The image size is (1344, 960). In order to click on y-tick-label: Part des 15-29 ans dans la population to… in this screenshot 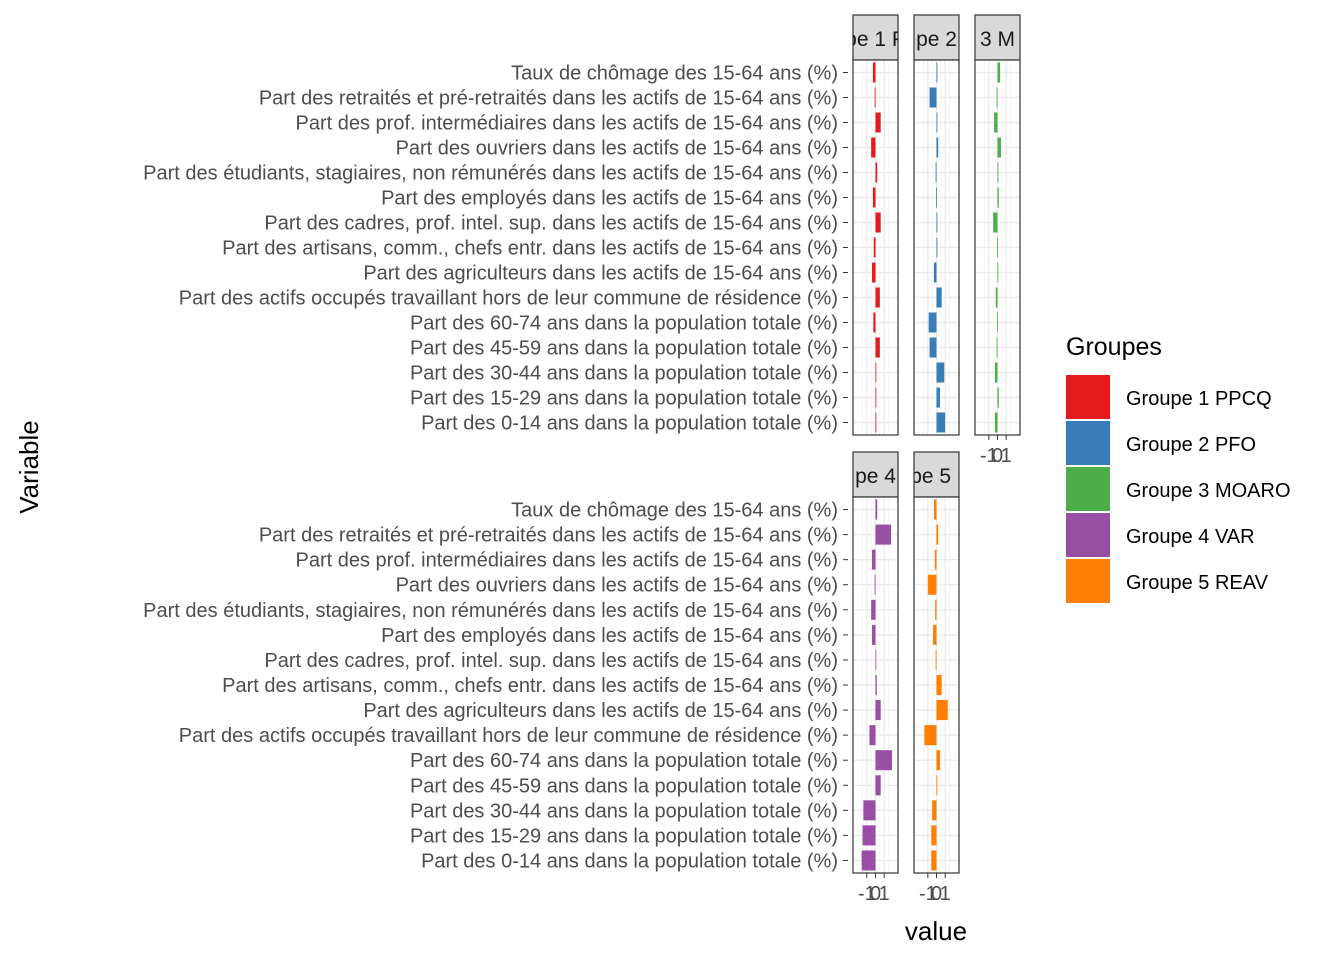, I will do `click(624, 399)`.